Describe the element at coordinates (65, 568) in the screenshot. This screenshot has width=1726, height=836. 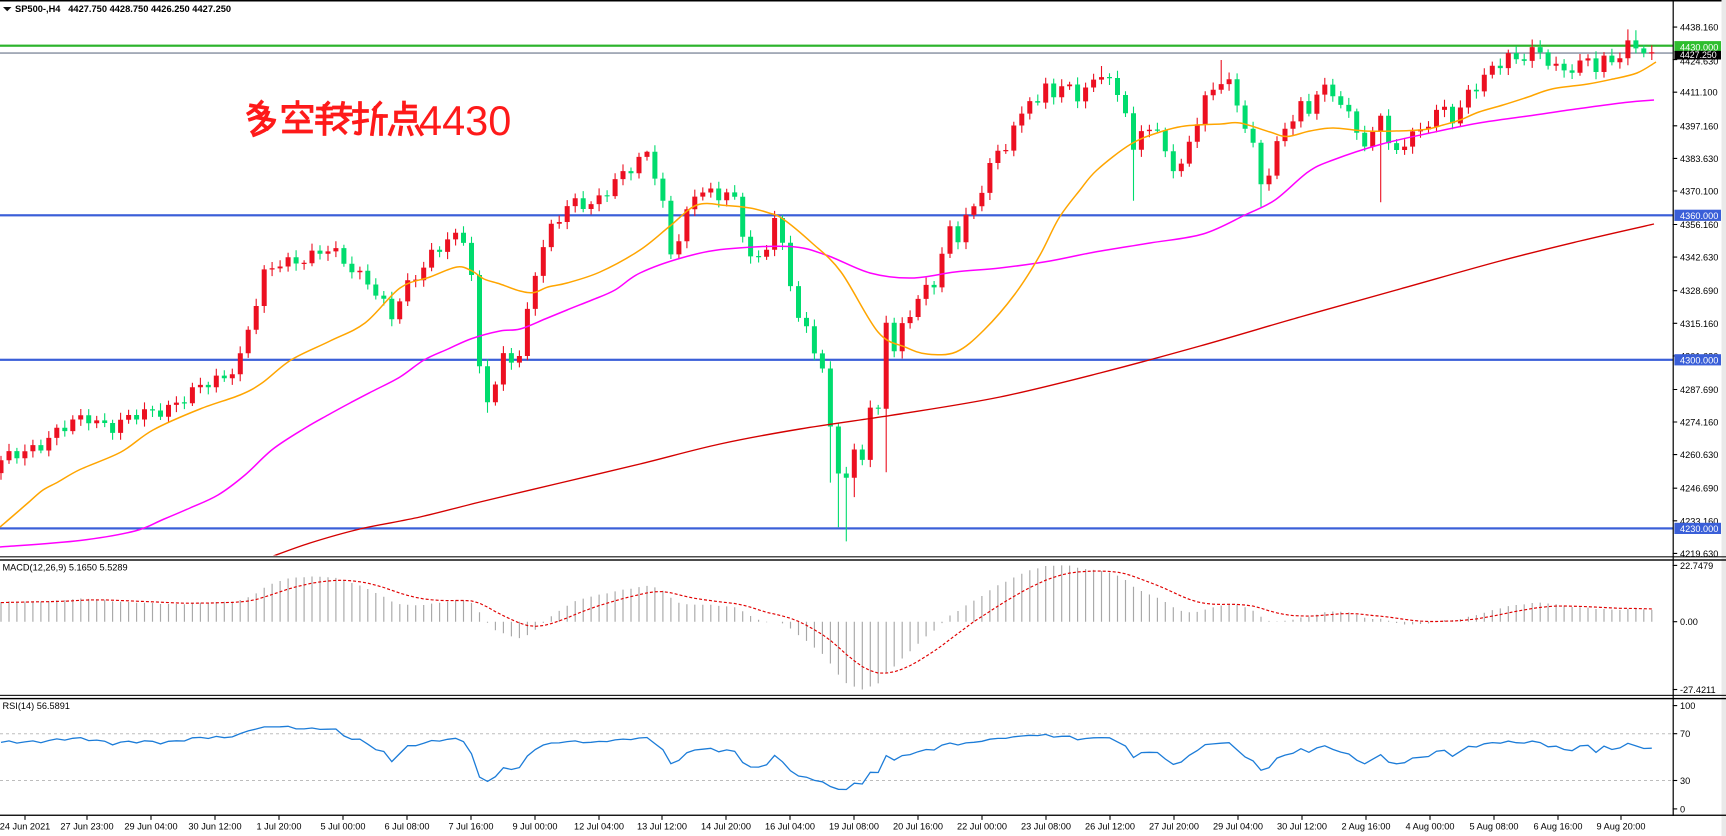
I see `svg-text: MACD(12,26,9) 5.1650 5.5289` at that location.